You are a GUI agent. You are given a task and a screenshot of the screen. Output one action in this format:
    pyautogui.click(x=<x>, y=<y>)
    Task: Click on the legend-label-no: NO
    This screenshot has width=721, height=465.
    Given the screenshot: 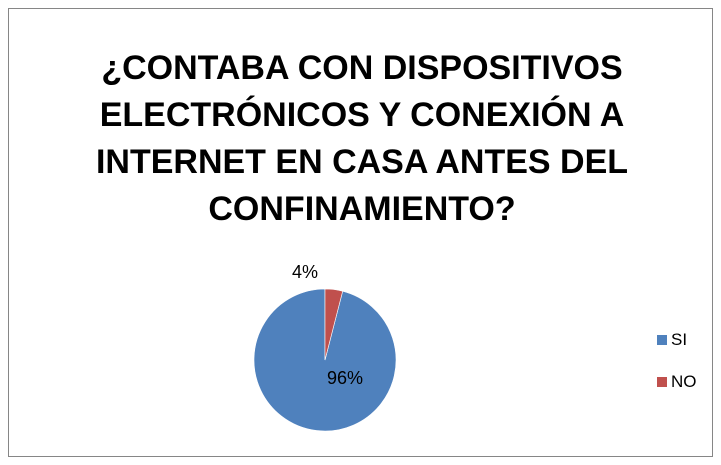 What is the action you would take?
    pyautogui.click(x=684, y=381)
    